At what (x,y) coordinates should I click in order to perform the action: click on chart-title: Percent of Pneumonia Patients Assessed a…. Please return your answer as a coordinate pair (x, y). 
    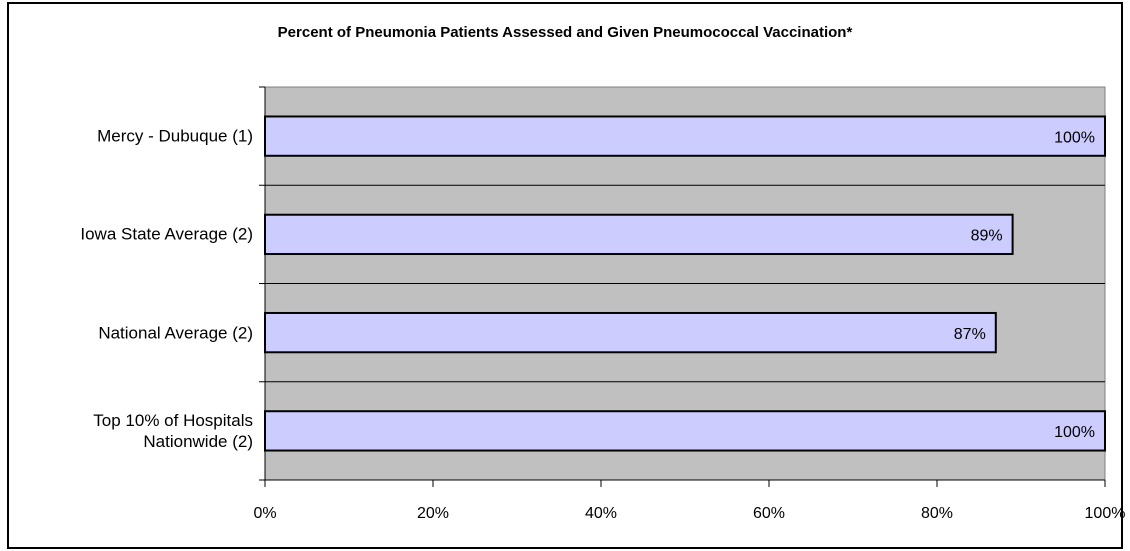
    Looking at the image, I should click on (565, 32).